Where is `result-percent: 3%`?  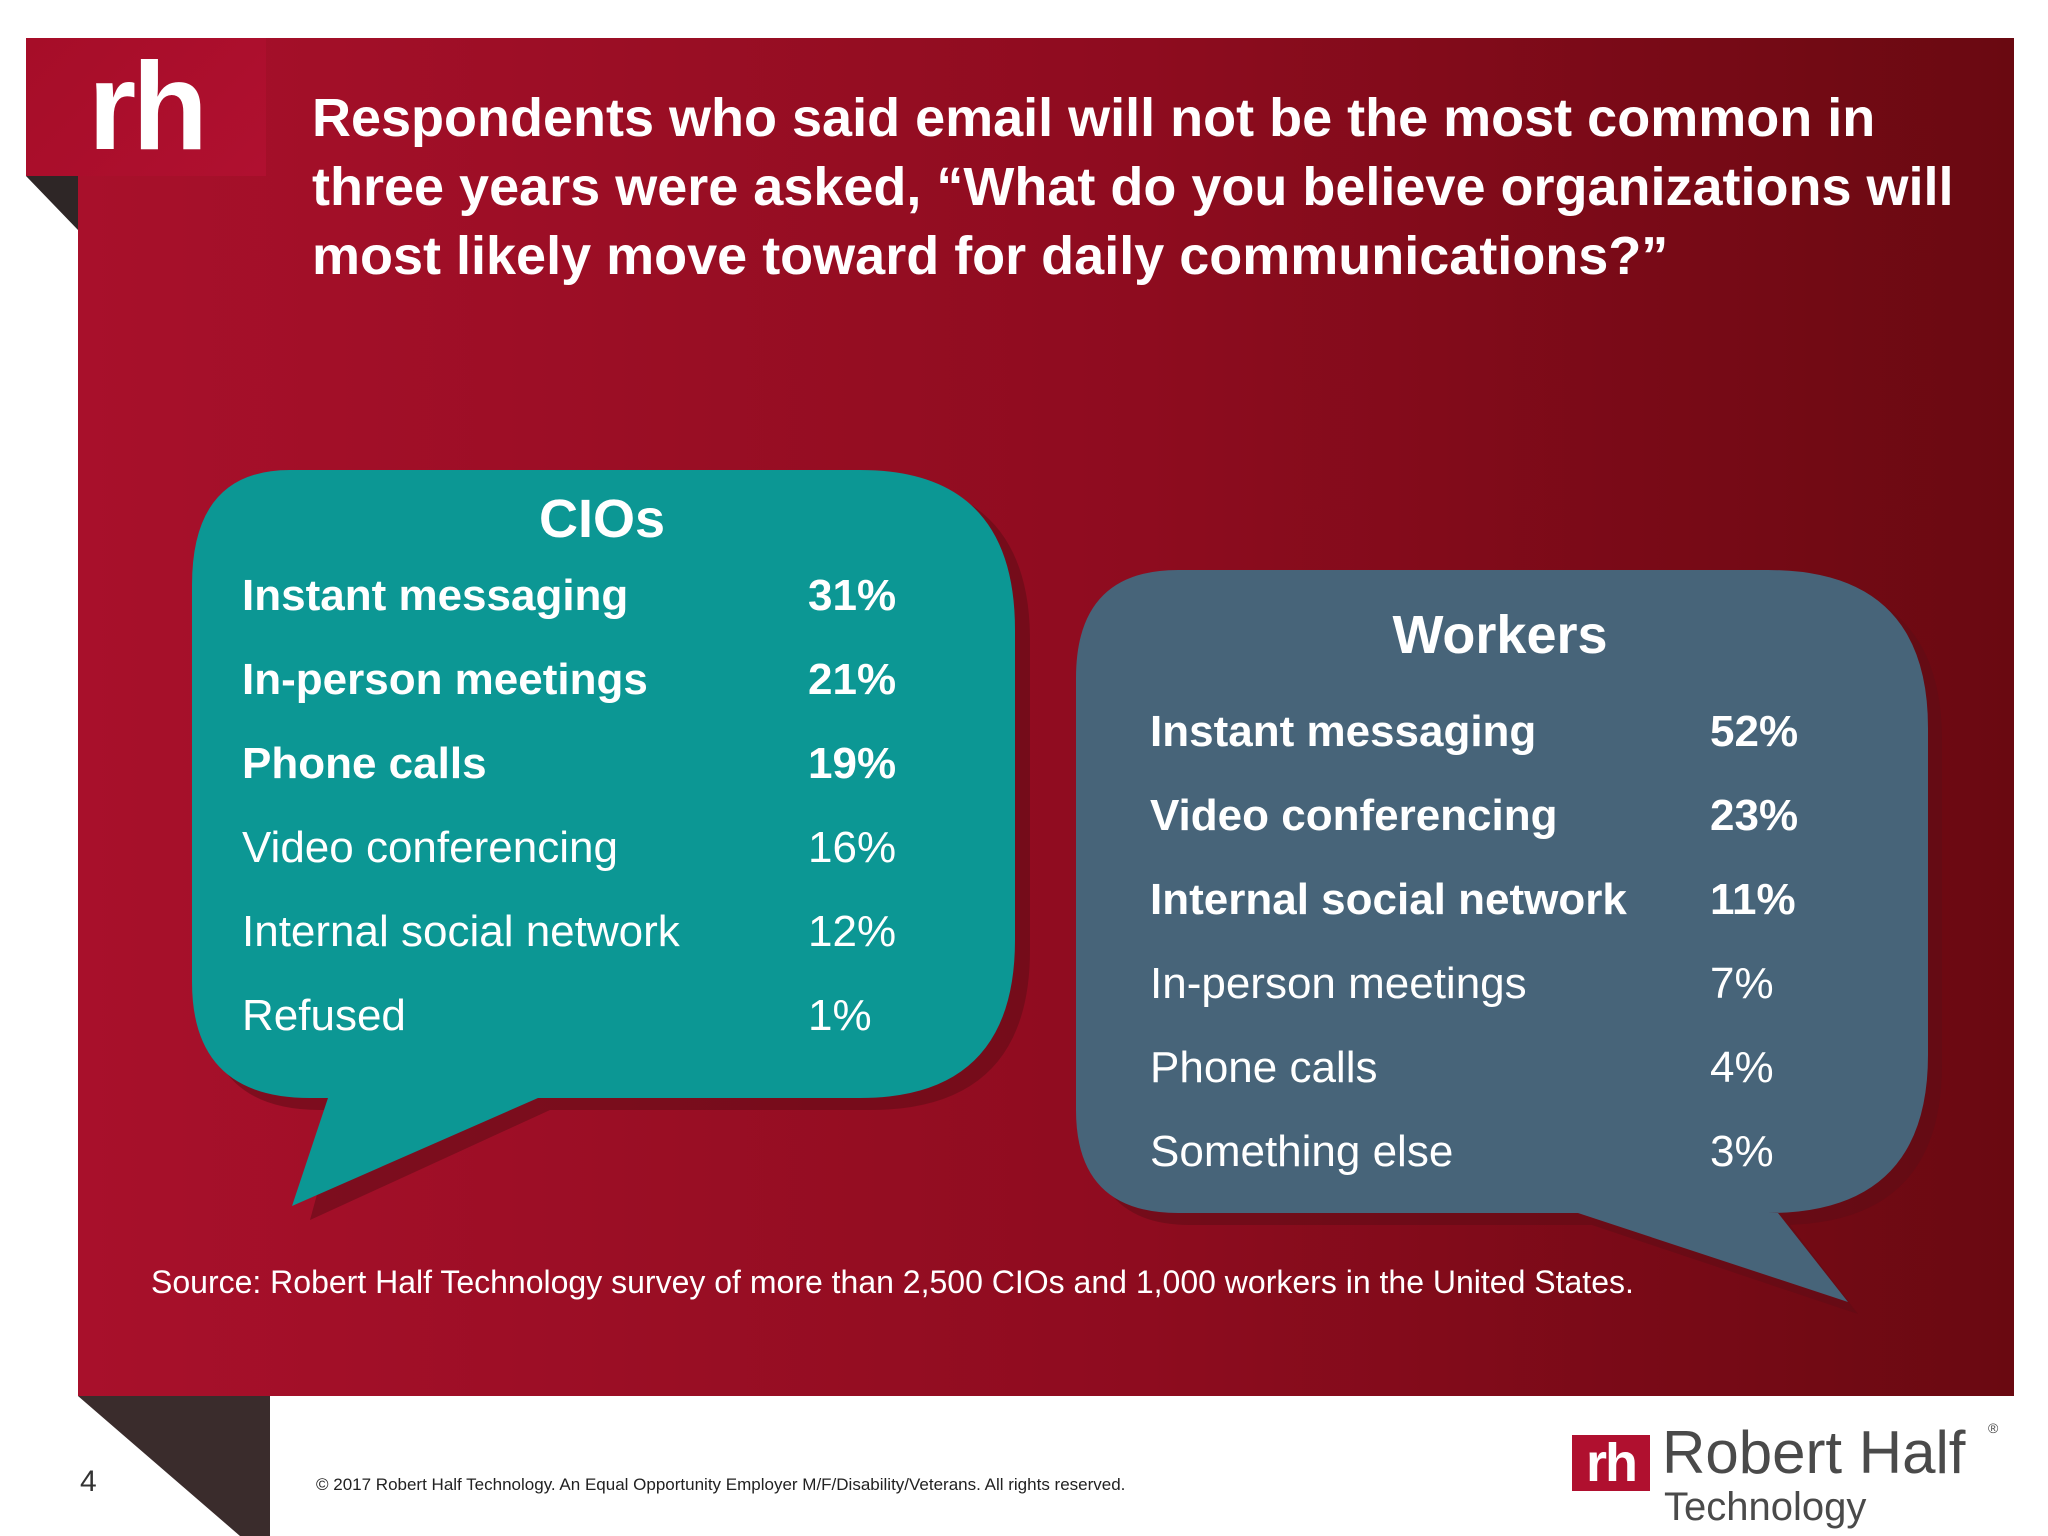 result-percent: 3% is located at coordinates (1742, 1151).